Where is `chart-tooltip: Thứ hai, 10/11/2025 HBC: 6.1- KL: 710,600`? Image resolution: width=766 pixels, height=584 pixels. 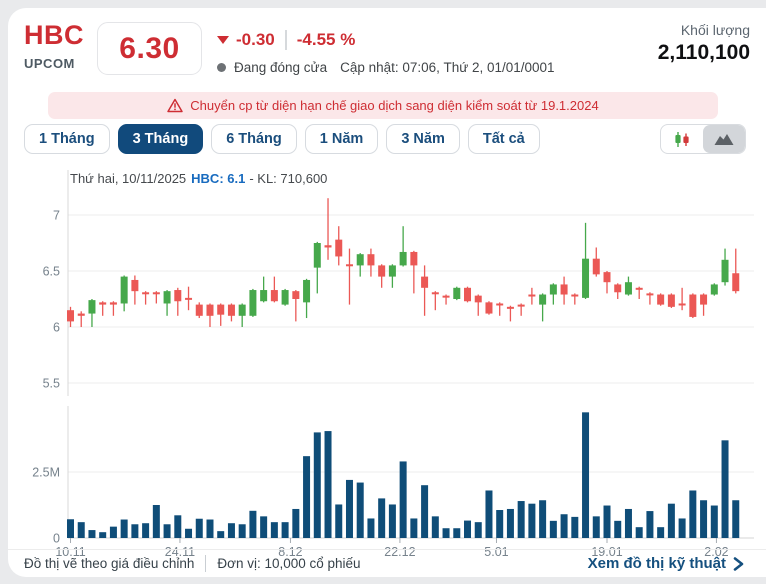
chart-tooltip: Thứ hai, 10/11/2025 HBC: 6.1- KL: 710,600 is located at coordinates (198, 178).